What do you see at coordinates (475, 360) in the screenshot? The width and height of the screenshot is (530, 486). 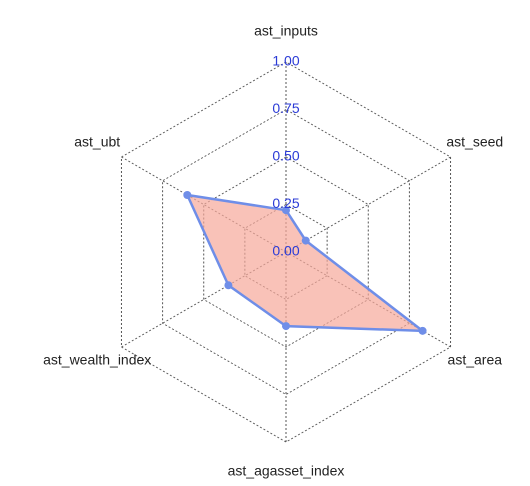 I see `category-label: ast_area` at bounding box center [475, 360].